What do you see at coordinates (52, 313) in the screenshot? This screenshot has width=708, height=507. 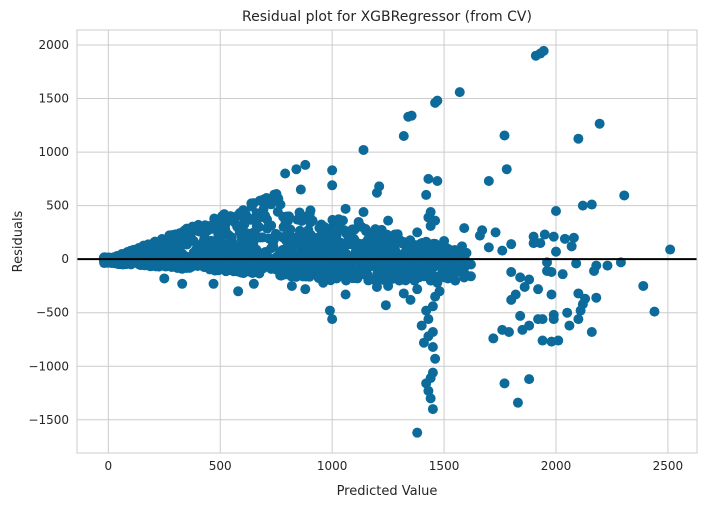 I see `y-tick-label: −500` at bounding box center [52, 313].